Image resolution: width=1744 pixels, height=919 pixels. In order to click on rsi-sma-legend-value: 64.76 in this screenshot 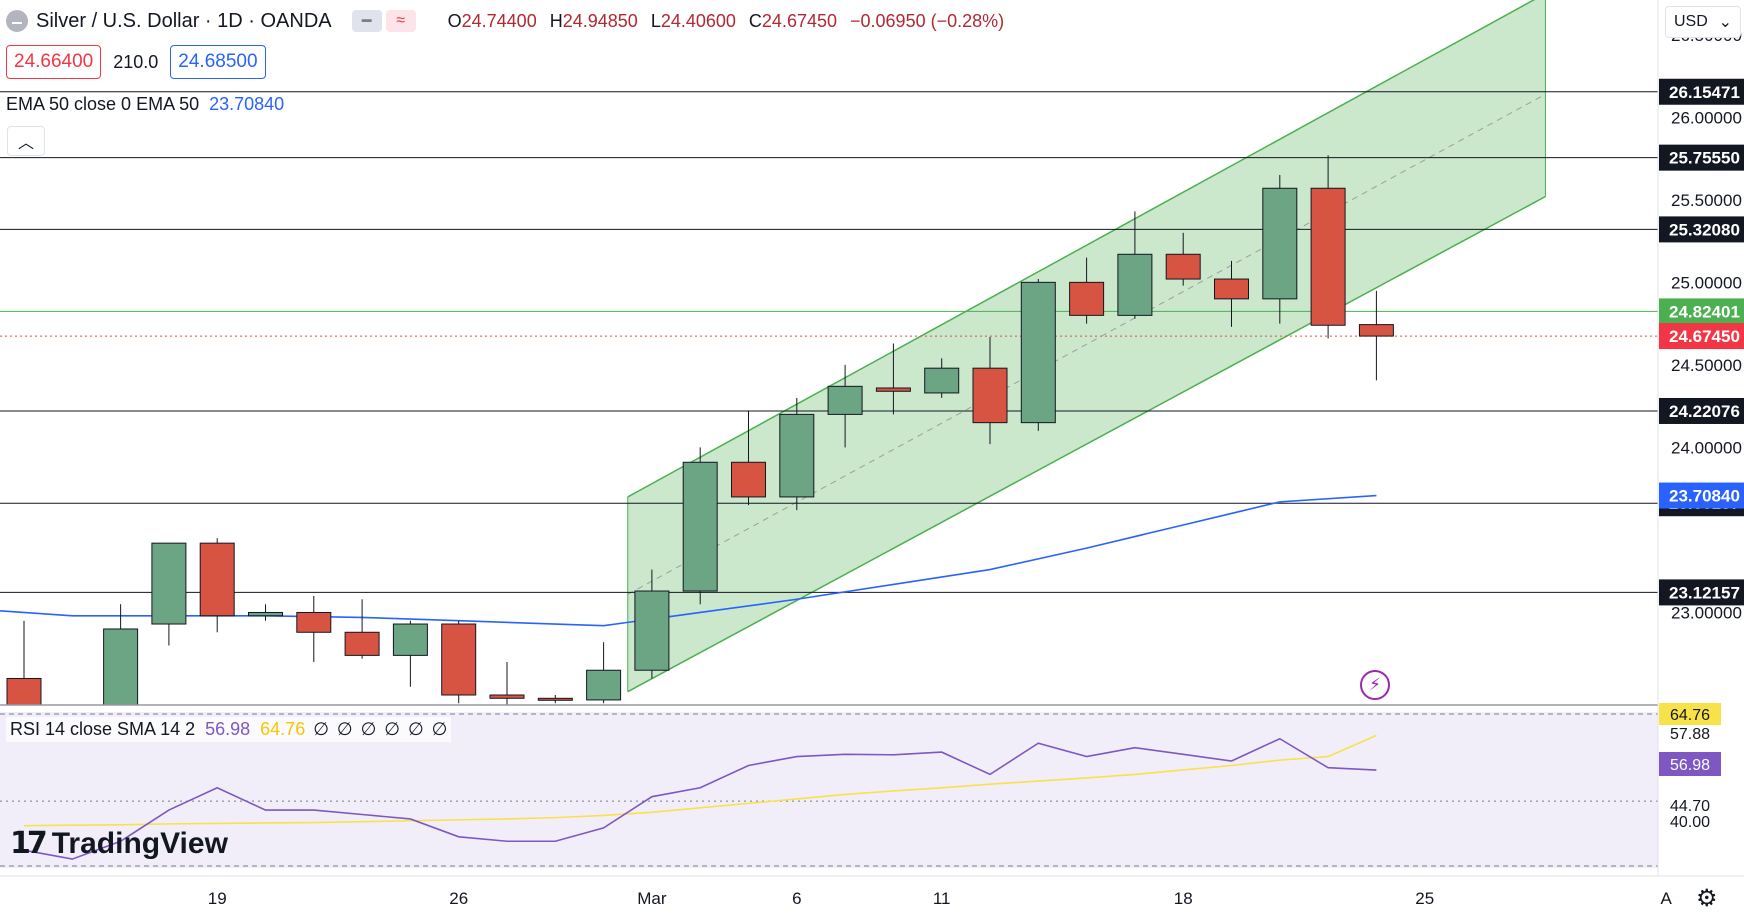, I will do `click(283, 729)`.